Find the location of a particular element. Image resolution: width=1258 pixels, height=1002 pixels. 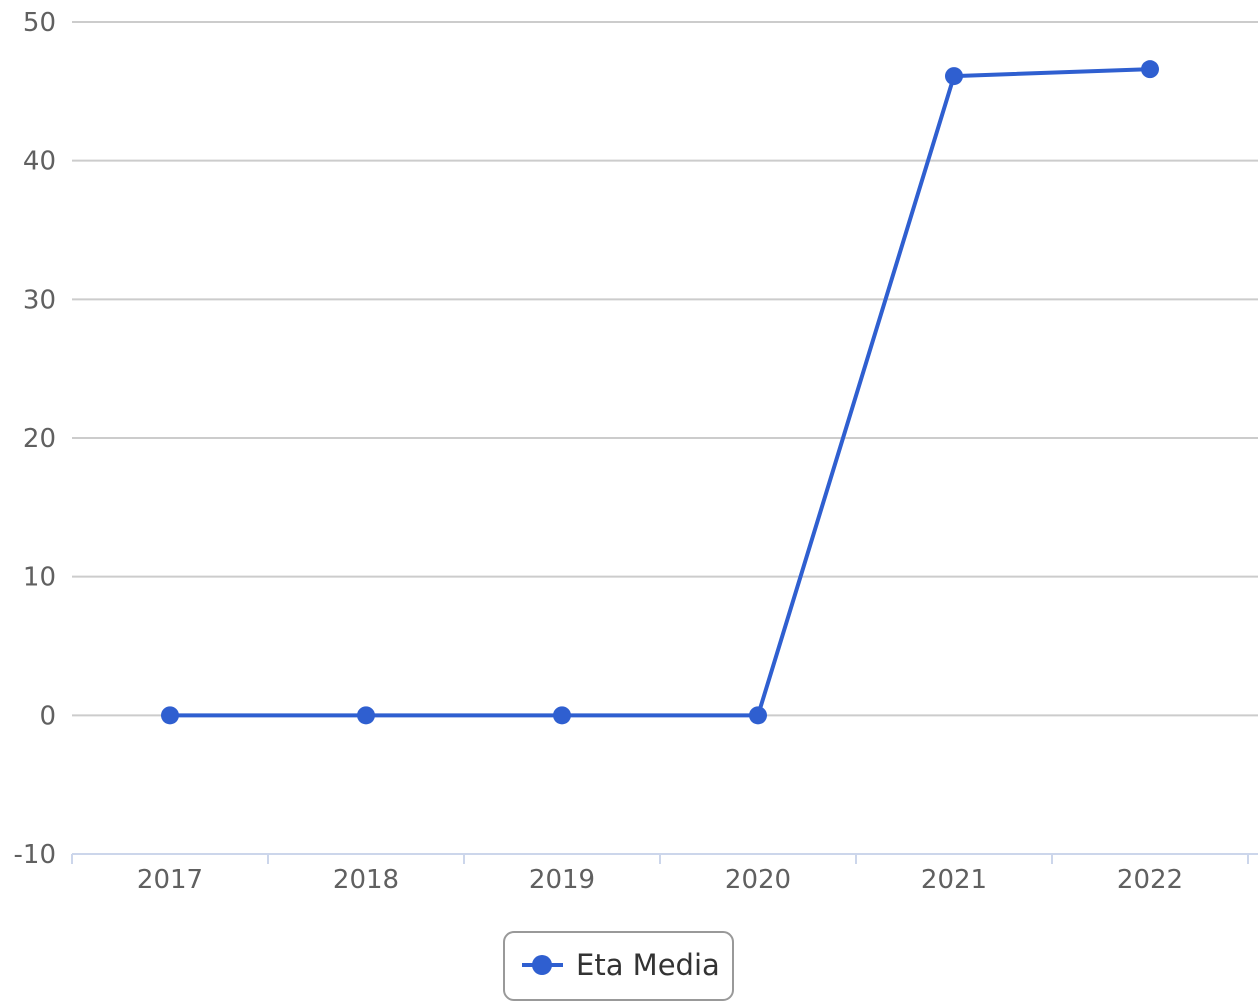

x-tick-label: 2018 is located at coordinates (366, 880).